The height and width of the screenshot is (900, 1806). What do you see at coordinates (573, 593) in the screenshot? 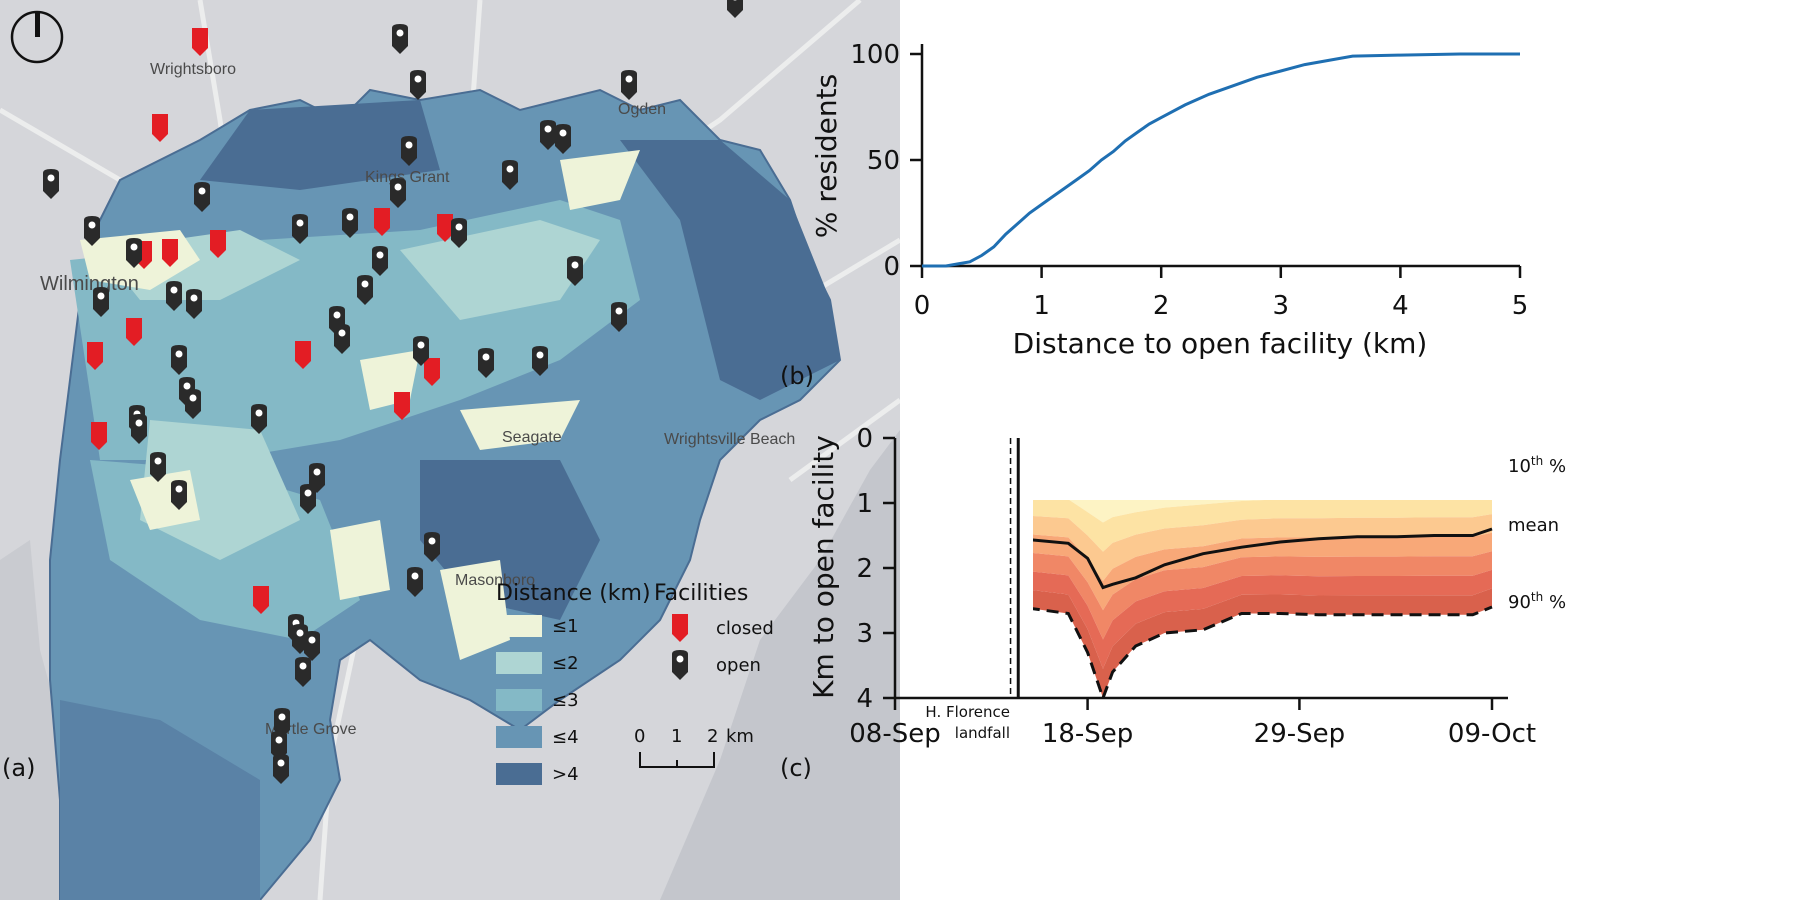
I see `legend-distance-title: Distance (km)` at bounding box center [573, 593].